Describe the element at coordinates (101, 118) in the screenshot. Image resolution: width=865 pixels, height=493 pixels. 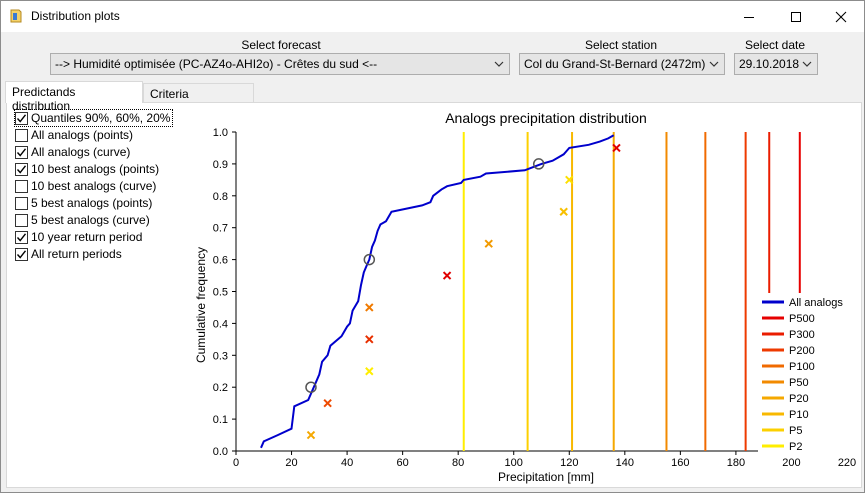
I see `option-label: Quantiles 90%, 60%, 20%` at that location.